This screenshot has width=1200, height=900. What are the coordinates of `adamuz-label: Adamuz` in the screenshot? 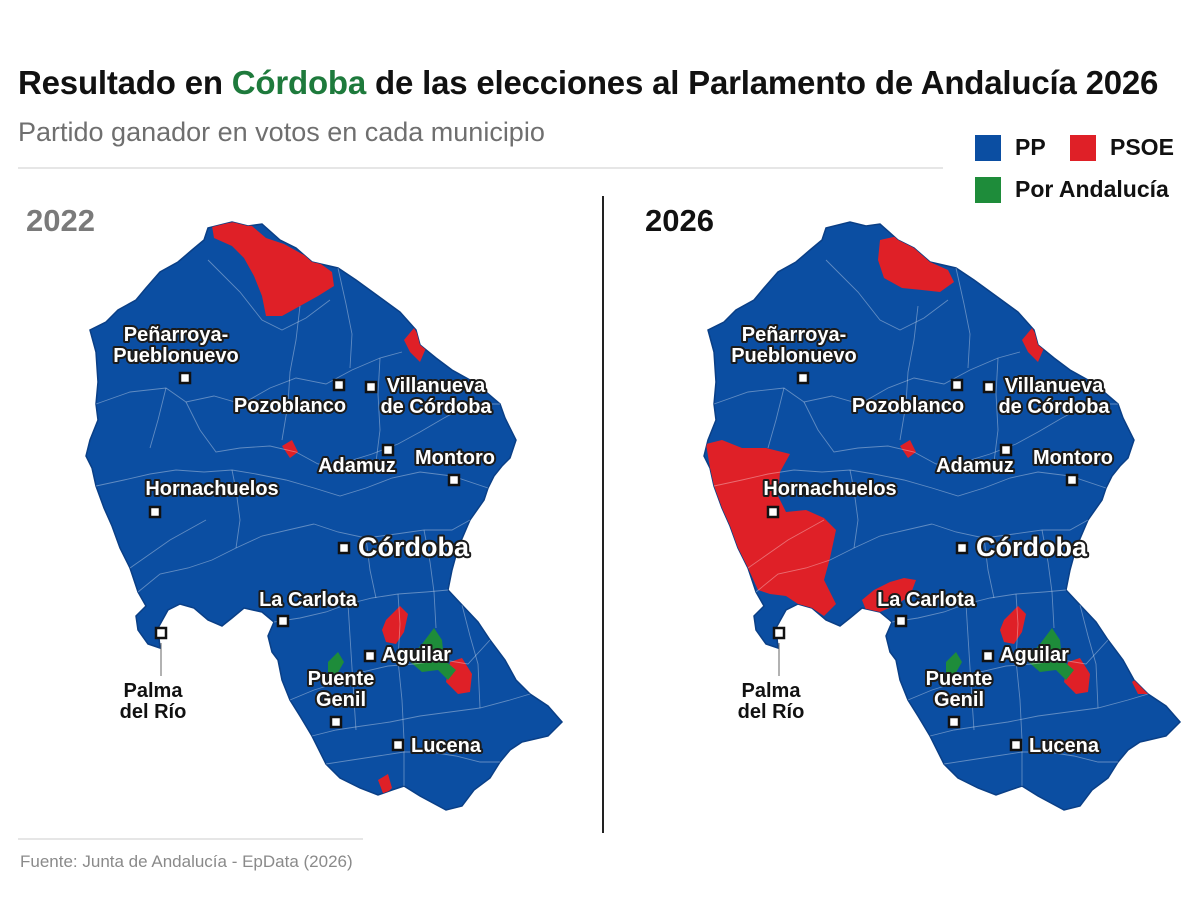 It's located at (975, 466).